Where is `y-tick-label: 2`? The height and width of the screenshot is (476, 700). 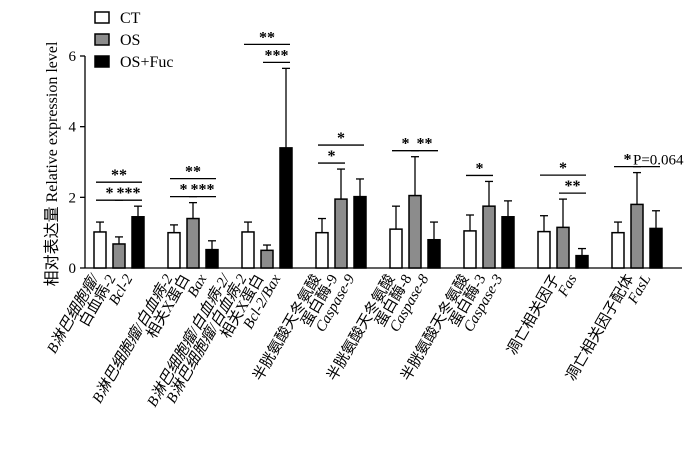
y-tick-label: 2 is located at coordinates (73, 198).